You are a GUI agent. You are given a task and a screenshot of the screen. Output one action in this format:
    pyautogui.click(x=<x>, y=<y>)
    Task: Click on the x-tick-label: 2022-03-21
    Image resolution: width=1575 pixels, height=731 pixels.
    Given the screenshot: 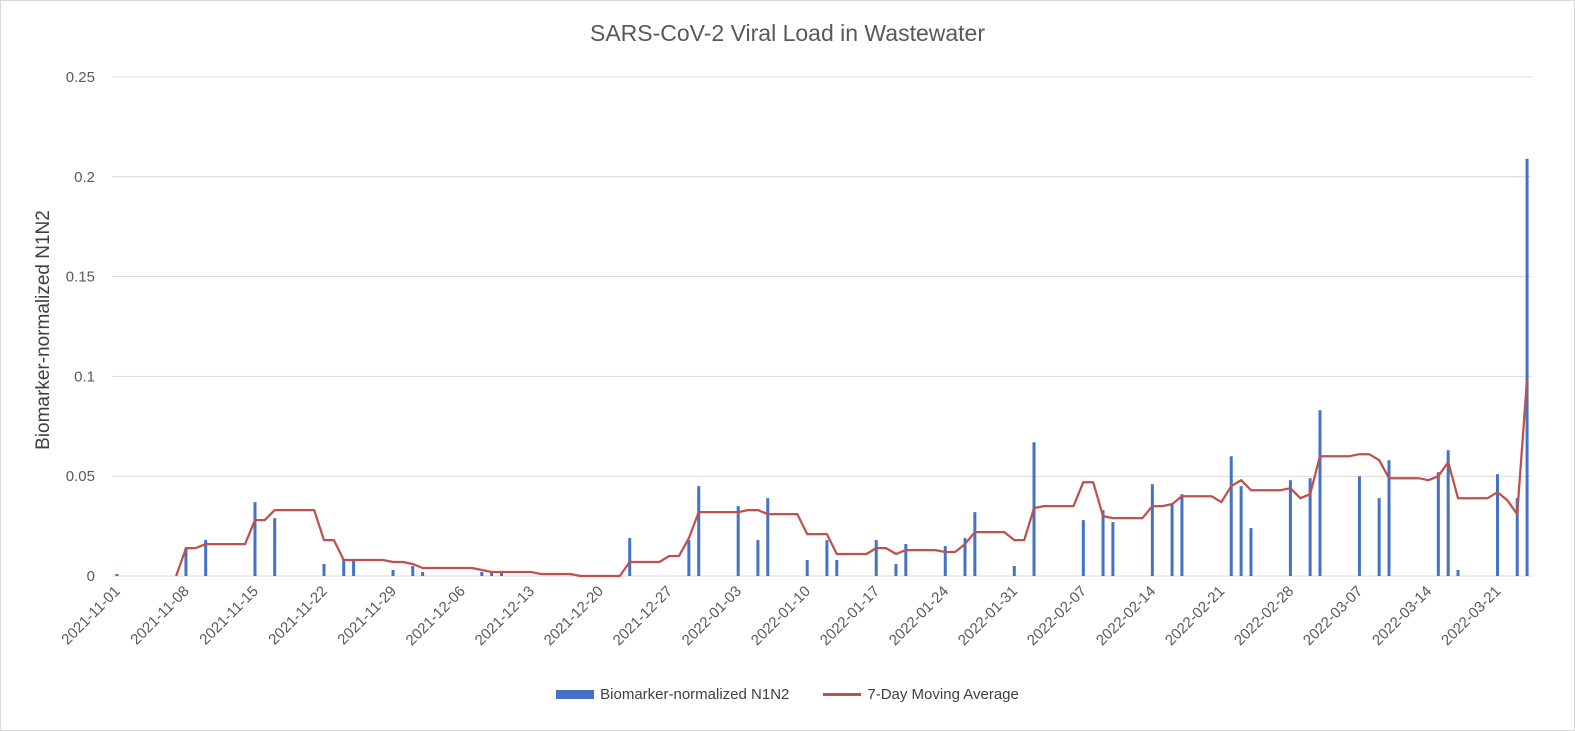 What is the action you would take?
    pyautogui.click(x=1471, y=616)
    